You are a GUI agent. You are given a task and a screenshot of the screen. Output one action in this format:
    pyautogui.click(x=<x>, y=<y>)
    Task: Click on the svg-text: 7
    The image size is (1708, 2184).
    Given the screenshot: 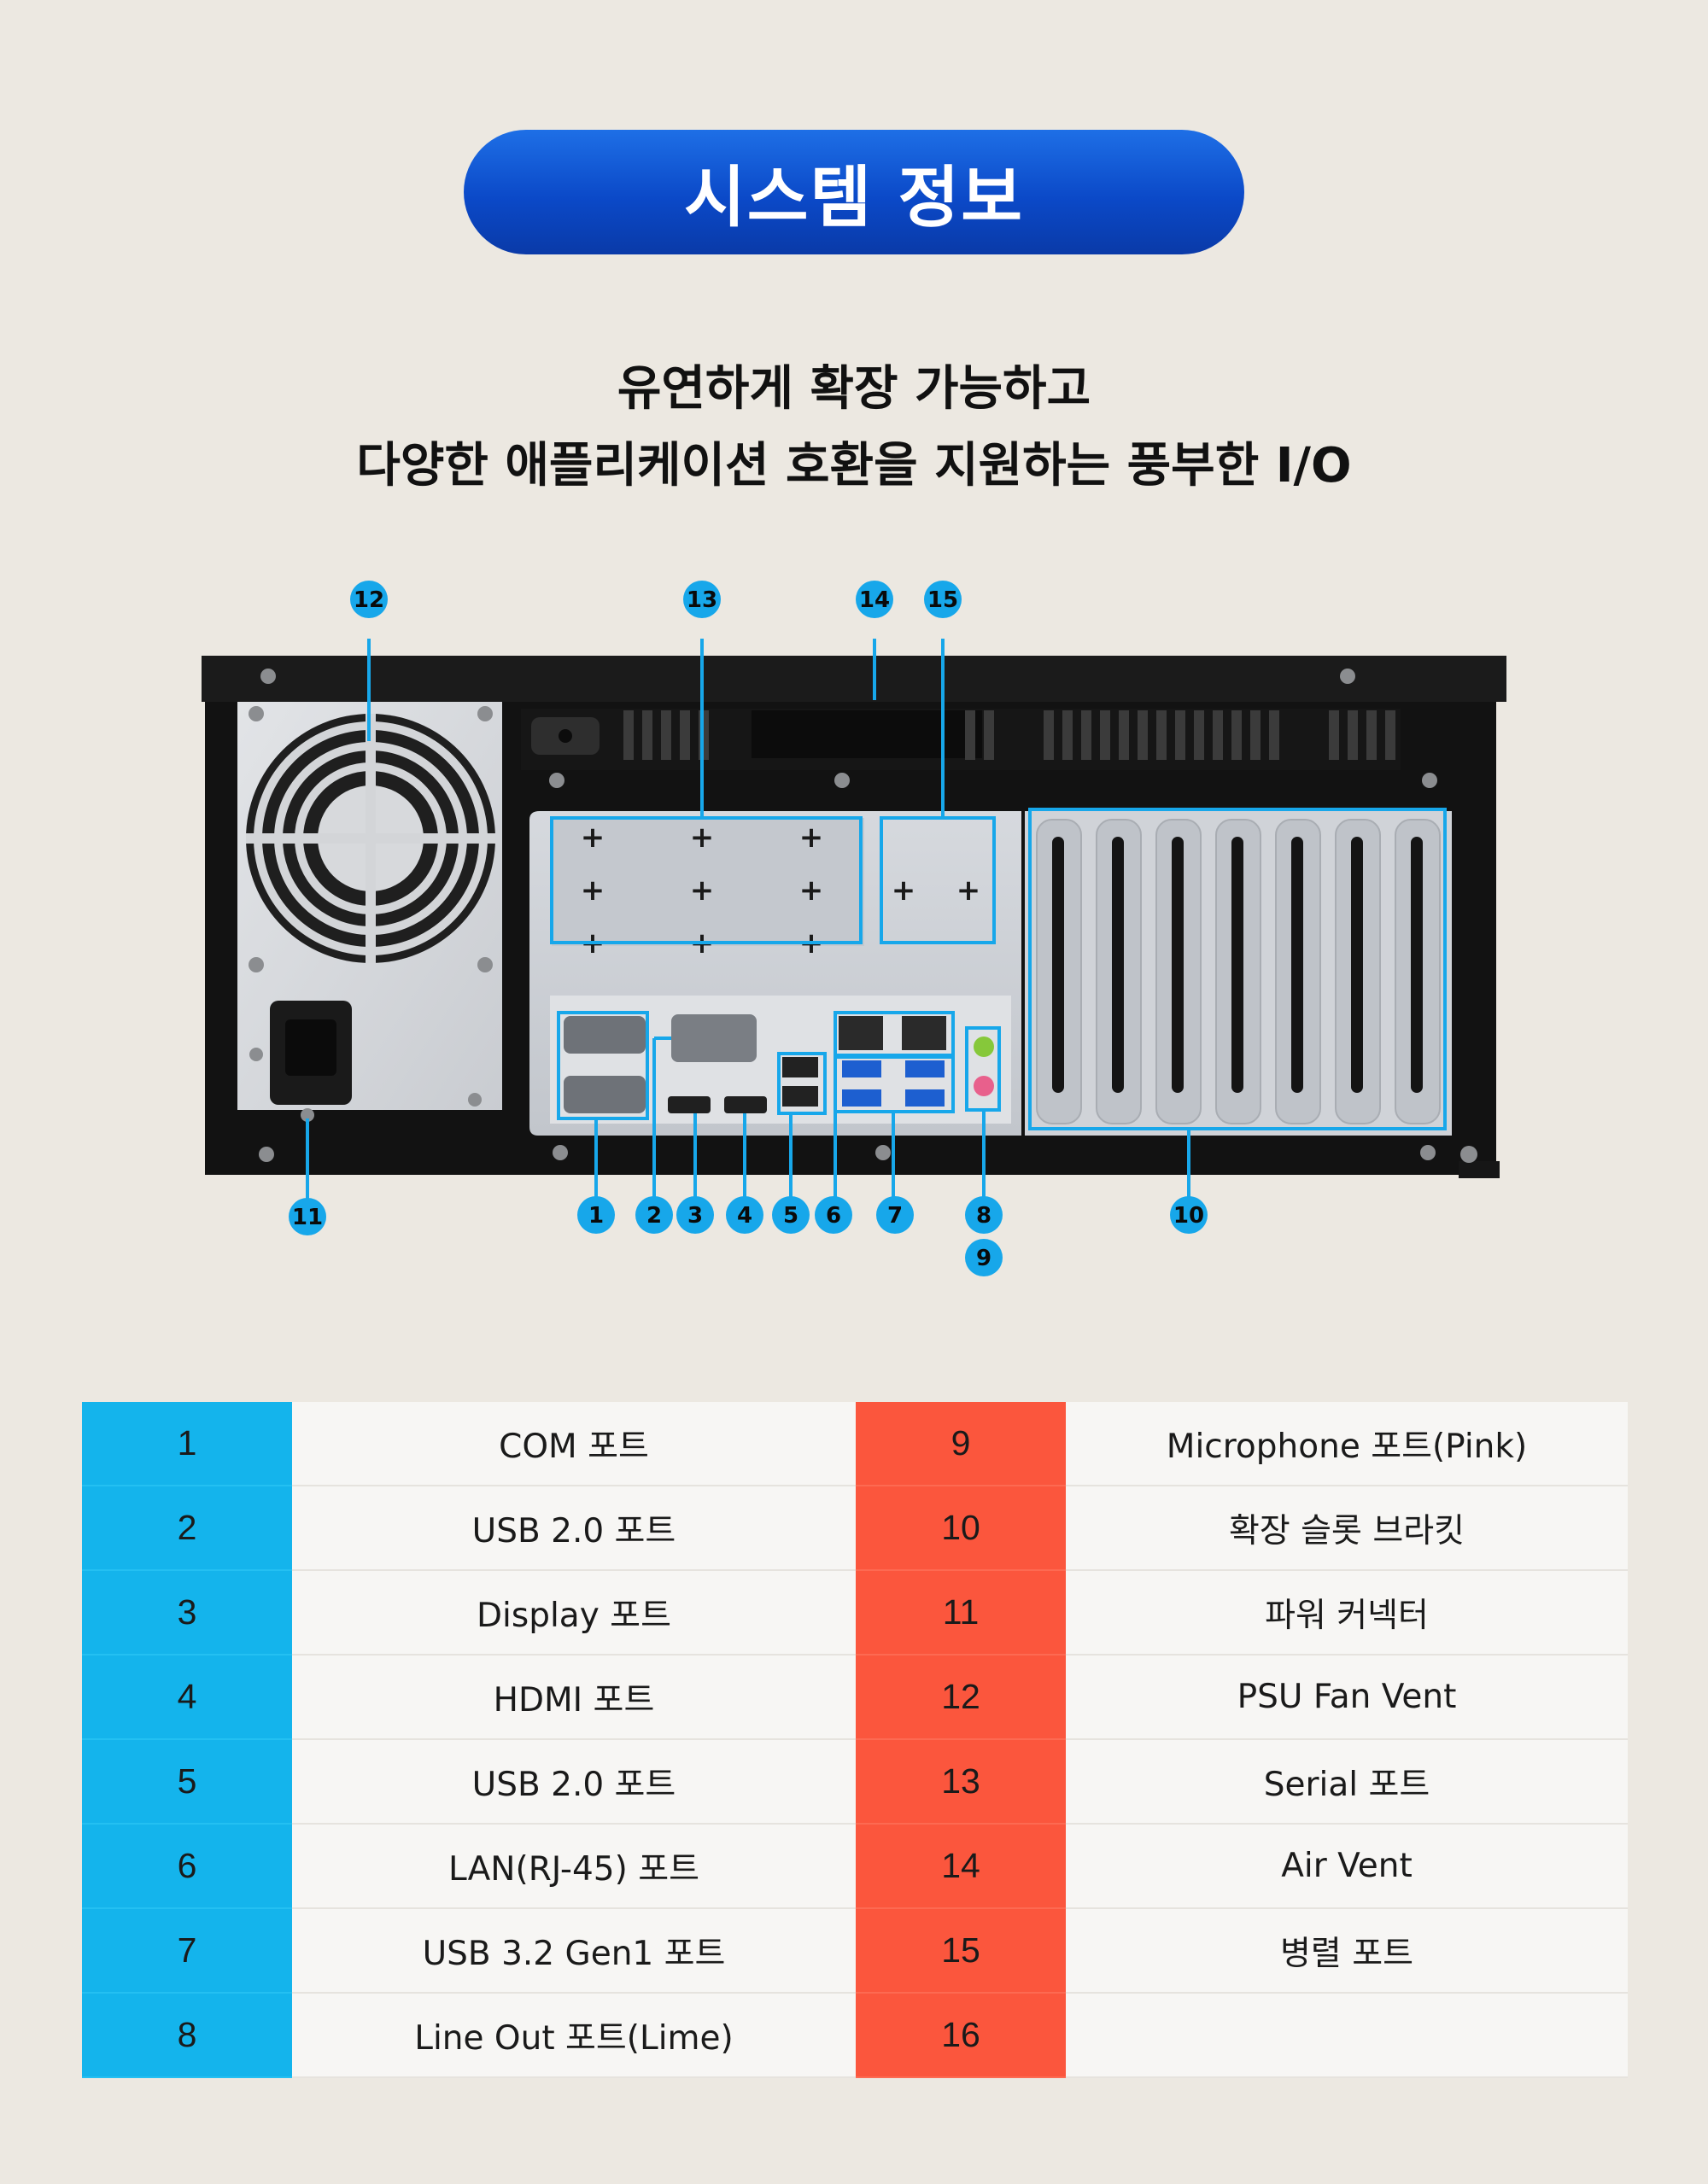 What is the action you would take?
    pyautogui.click(x=895, y=1216)
    